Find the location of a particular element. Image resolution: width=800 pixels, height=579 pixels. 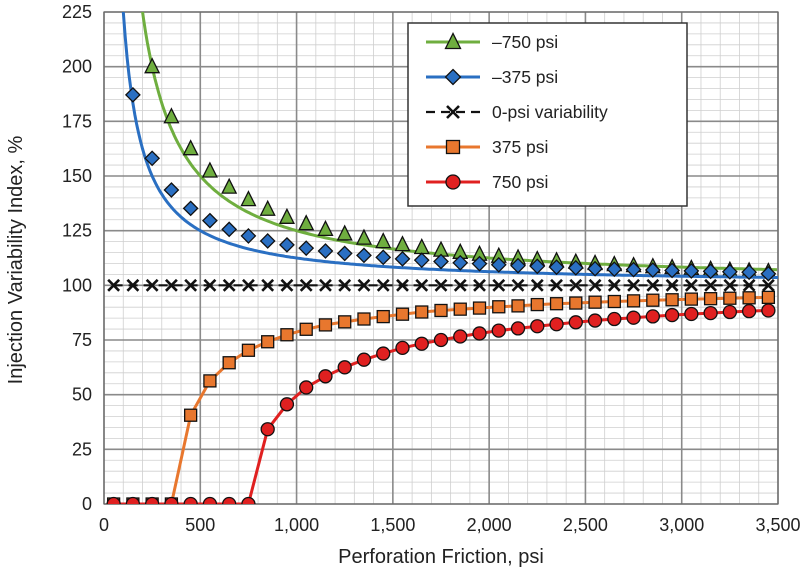

legend-item: –375 psi is located at coordinates (492, 77).